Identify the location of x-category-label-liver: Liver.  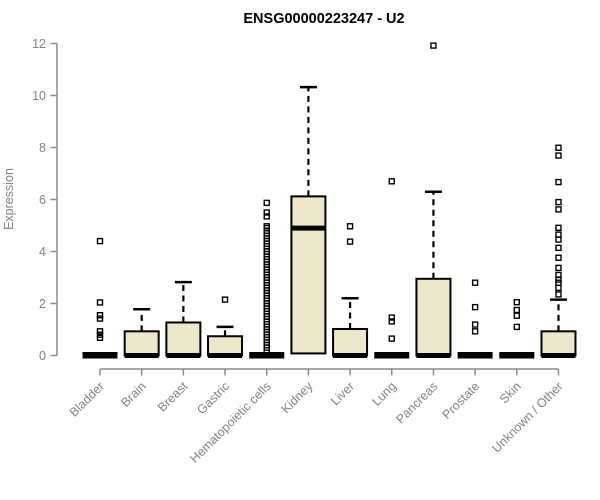
(342, 393).